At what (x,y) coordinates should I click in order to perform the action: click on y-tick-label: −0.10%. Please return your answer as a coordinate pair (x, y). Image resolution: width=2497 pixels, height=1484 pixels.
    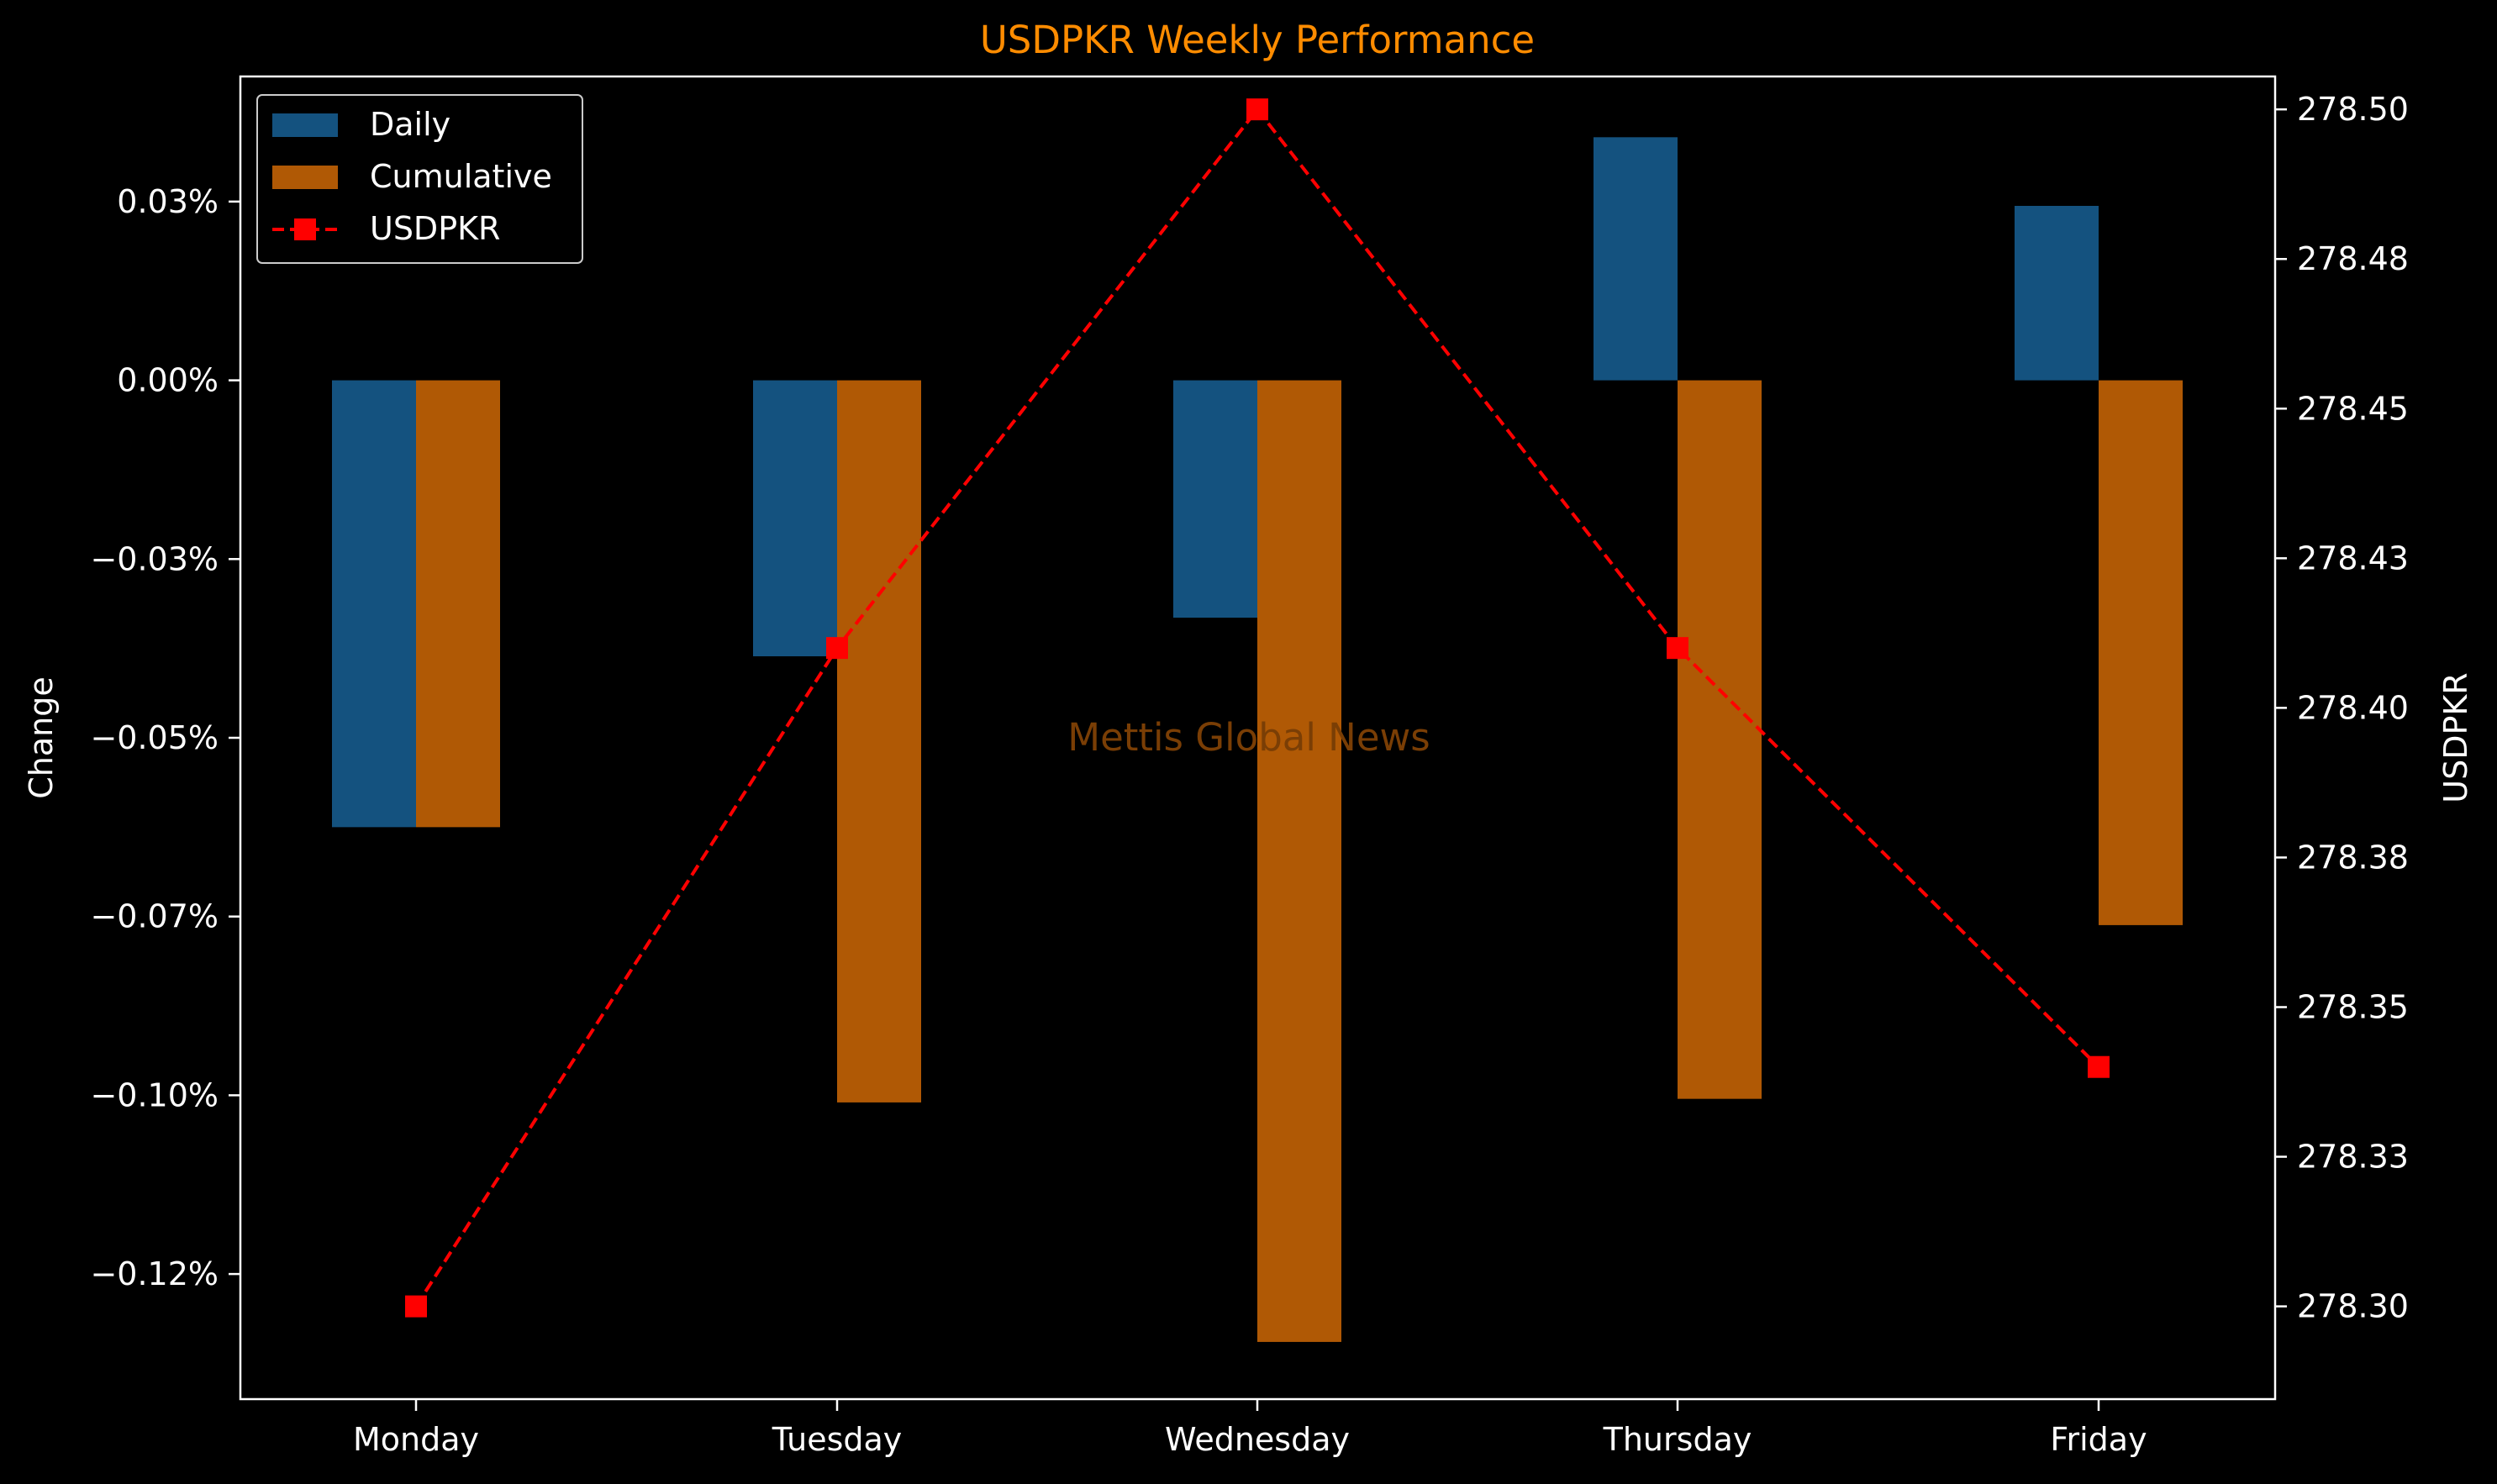
    Looking at the image, I should click on (155, 1094).